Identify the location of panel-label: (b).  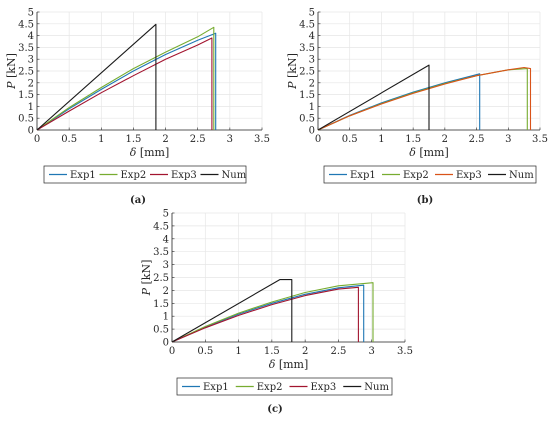
(425, 200).